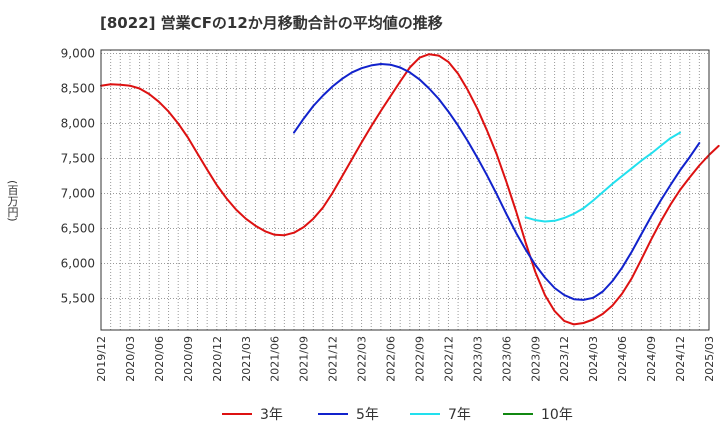 Image resolution: width=720 pixels, height=440 pixels. Describe the element at coordinates (78, 159) in the screenshot. I see `y-tick-label: 7,500` at that location.